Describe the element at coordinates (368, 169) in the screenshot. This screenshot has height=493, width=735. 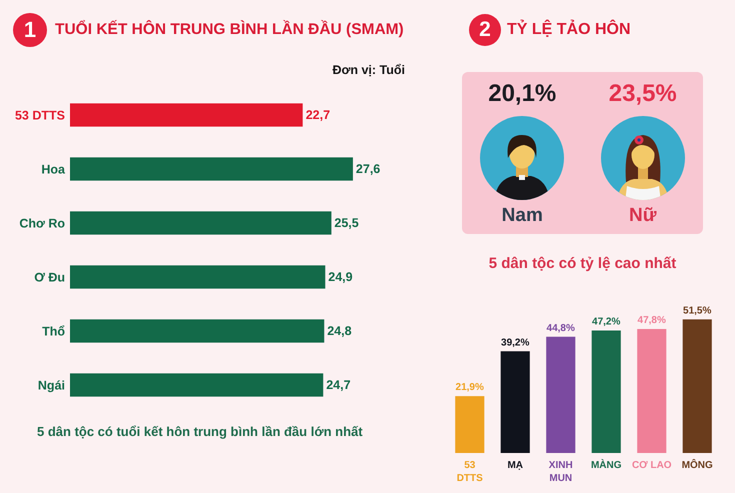
I see `data-label: 27,6` at that location.